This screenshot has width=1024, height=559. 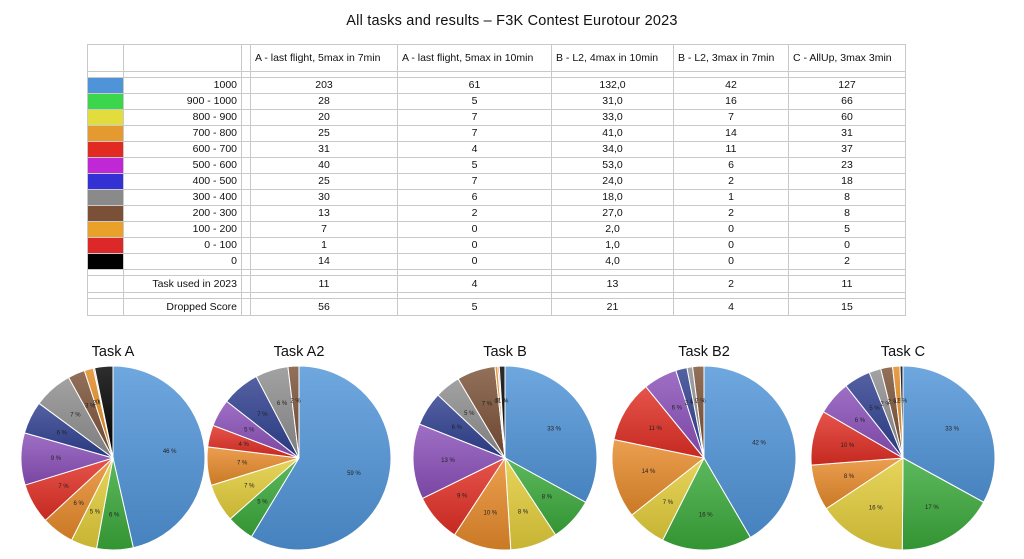 I want to click on table-cell: 1,0, so click(x=612, y=245).